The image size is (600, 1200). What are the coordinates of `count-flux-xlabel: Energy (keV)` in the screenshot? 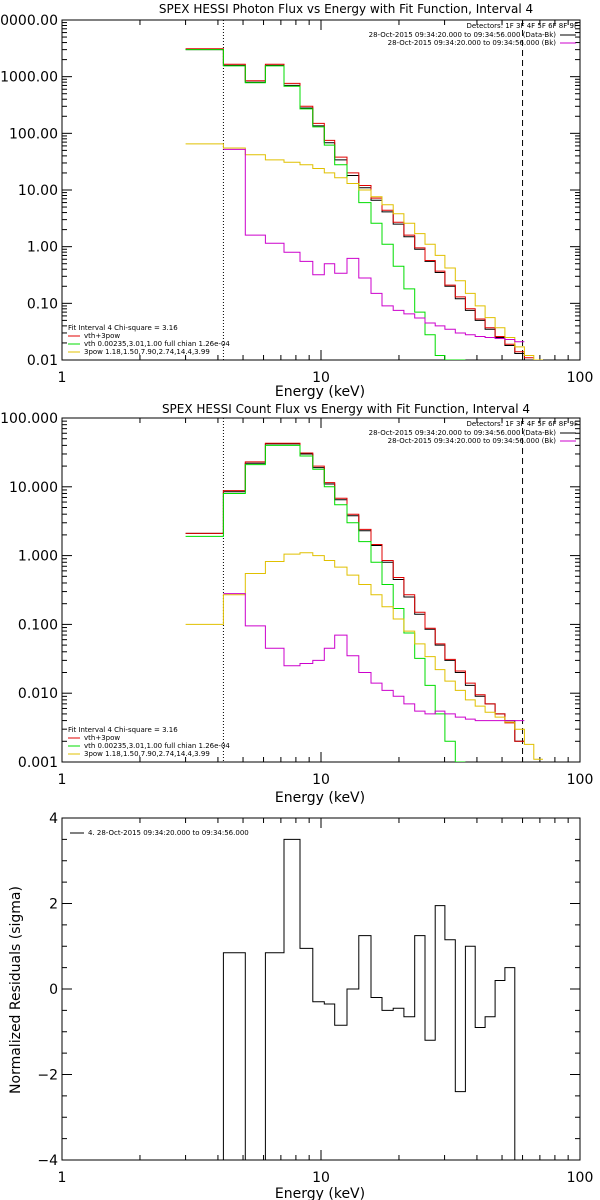 It's located at (320, 798).